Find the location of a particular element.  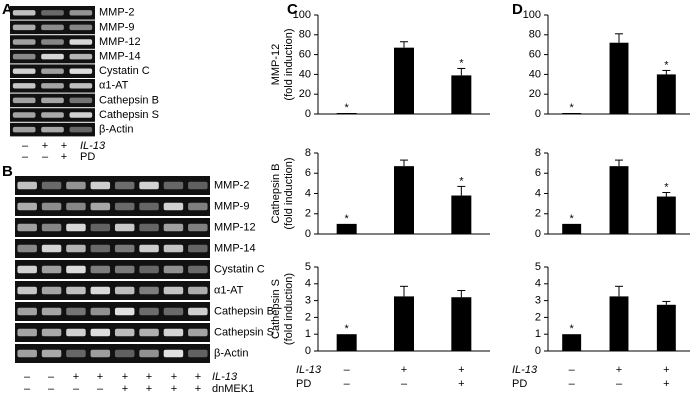

y-axis-label: Cathepsin S is located at coordinates (276, 309).